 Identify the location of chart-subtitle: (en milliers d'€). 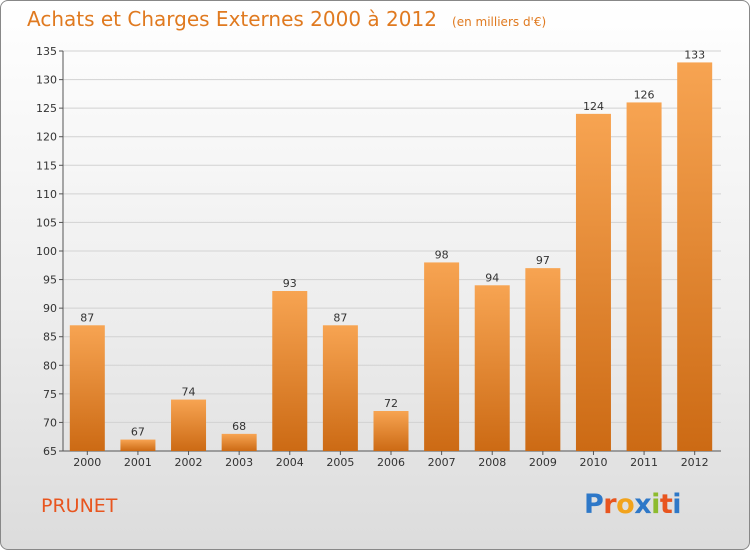
(499, 22).